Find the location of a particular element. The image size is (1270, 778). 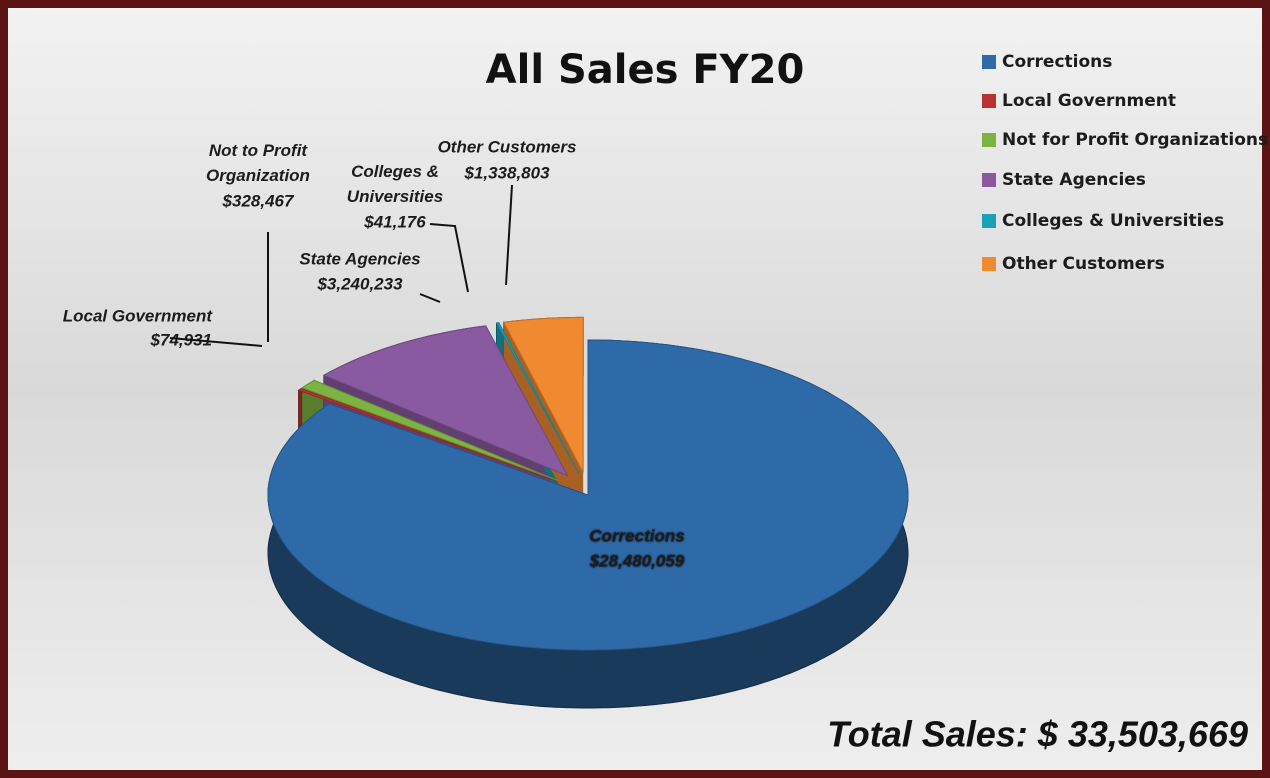

data-value-label: $28,480,059 is located at coordinates (637, 560).